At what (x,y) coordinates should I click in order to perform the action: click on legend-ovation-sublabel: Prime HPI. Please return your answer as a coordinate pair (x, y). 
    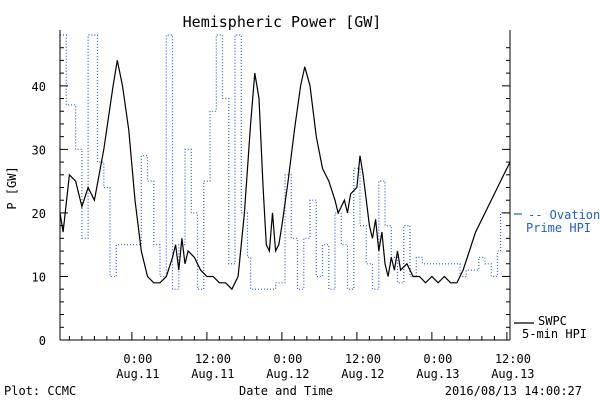
    Looking at the image, I should click on (558, 228).